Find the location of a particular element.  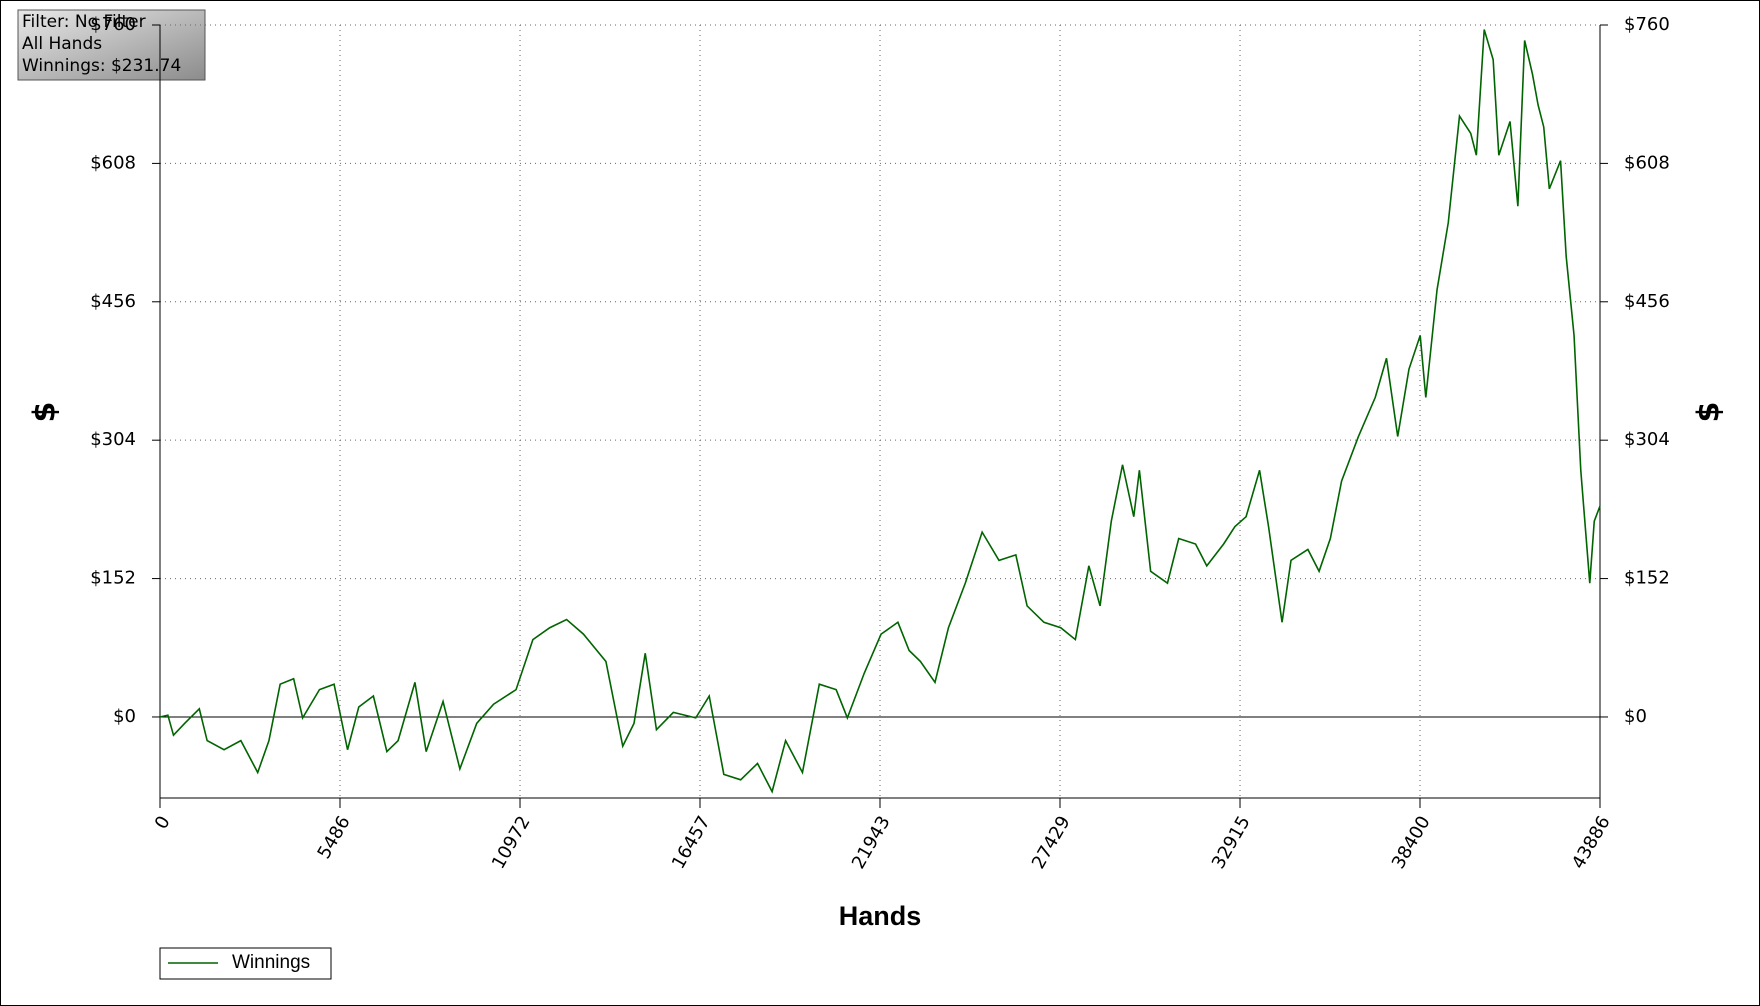

y2-tick-label: $608 is located at coordinates (1647, 162).